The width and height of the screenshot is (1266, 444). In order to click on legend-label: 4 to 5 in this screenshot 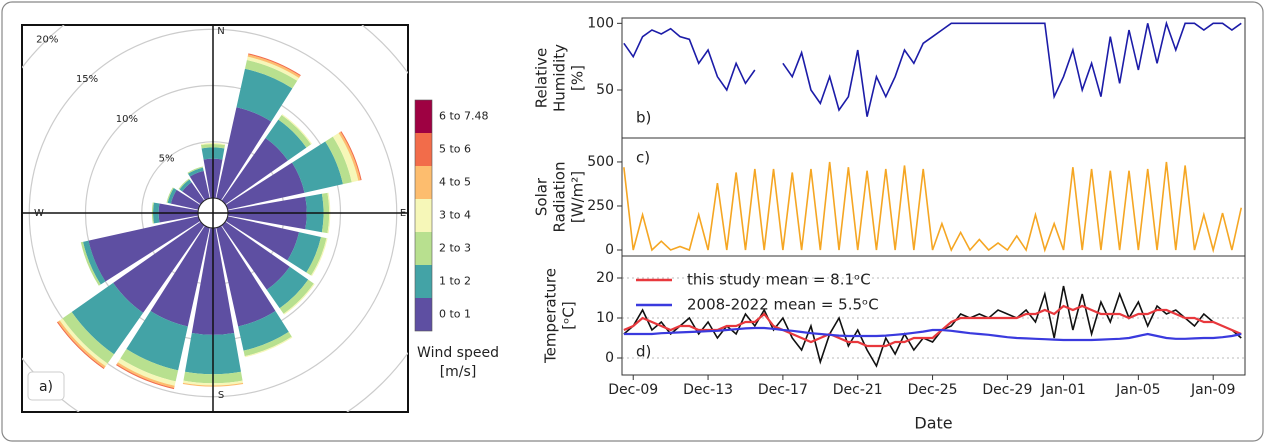, I will do `click(455, 182)`.